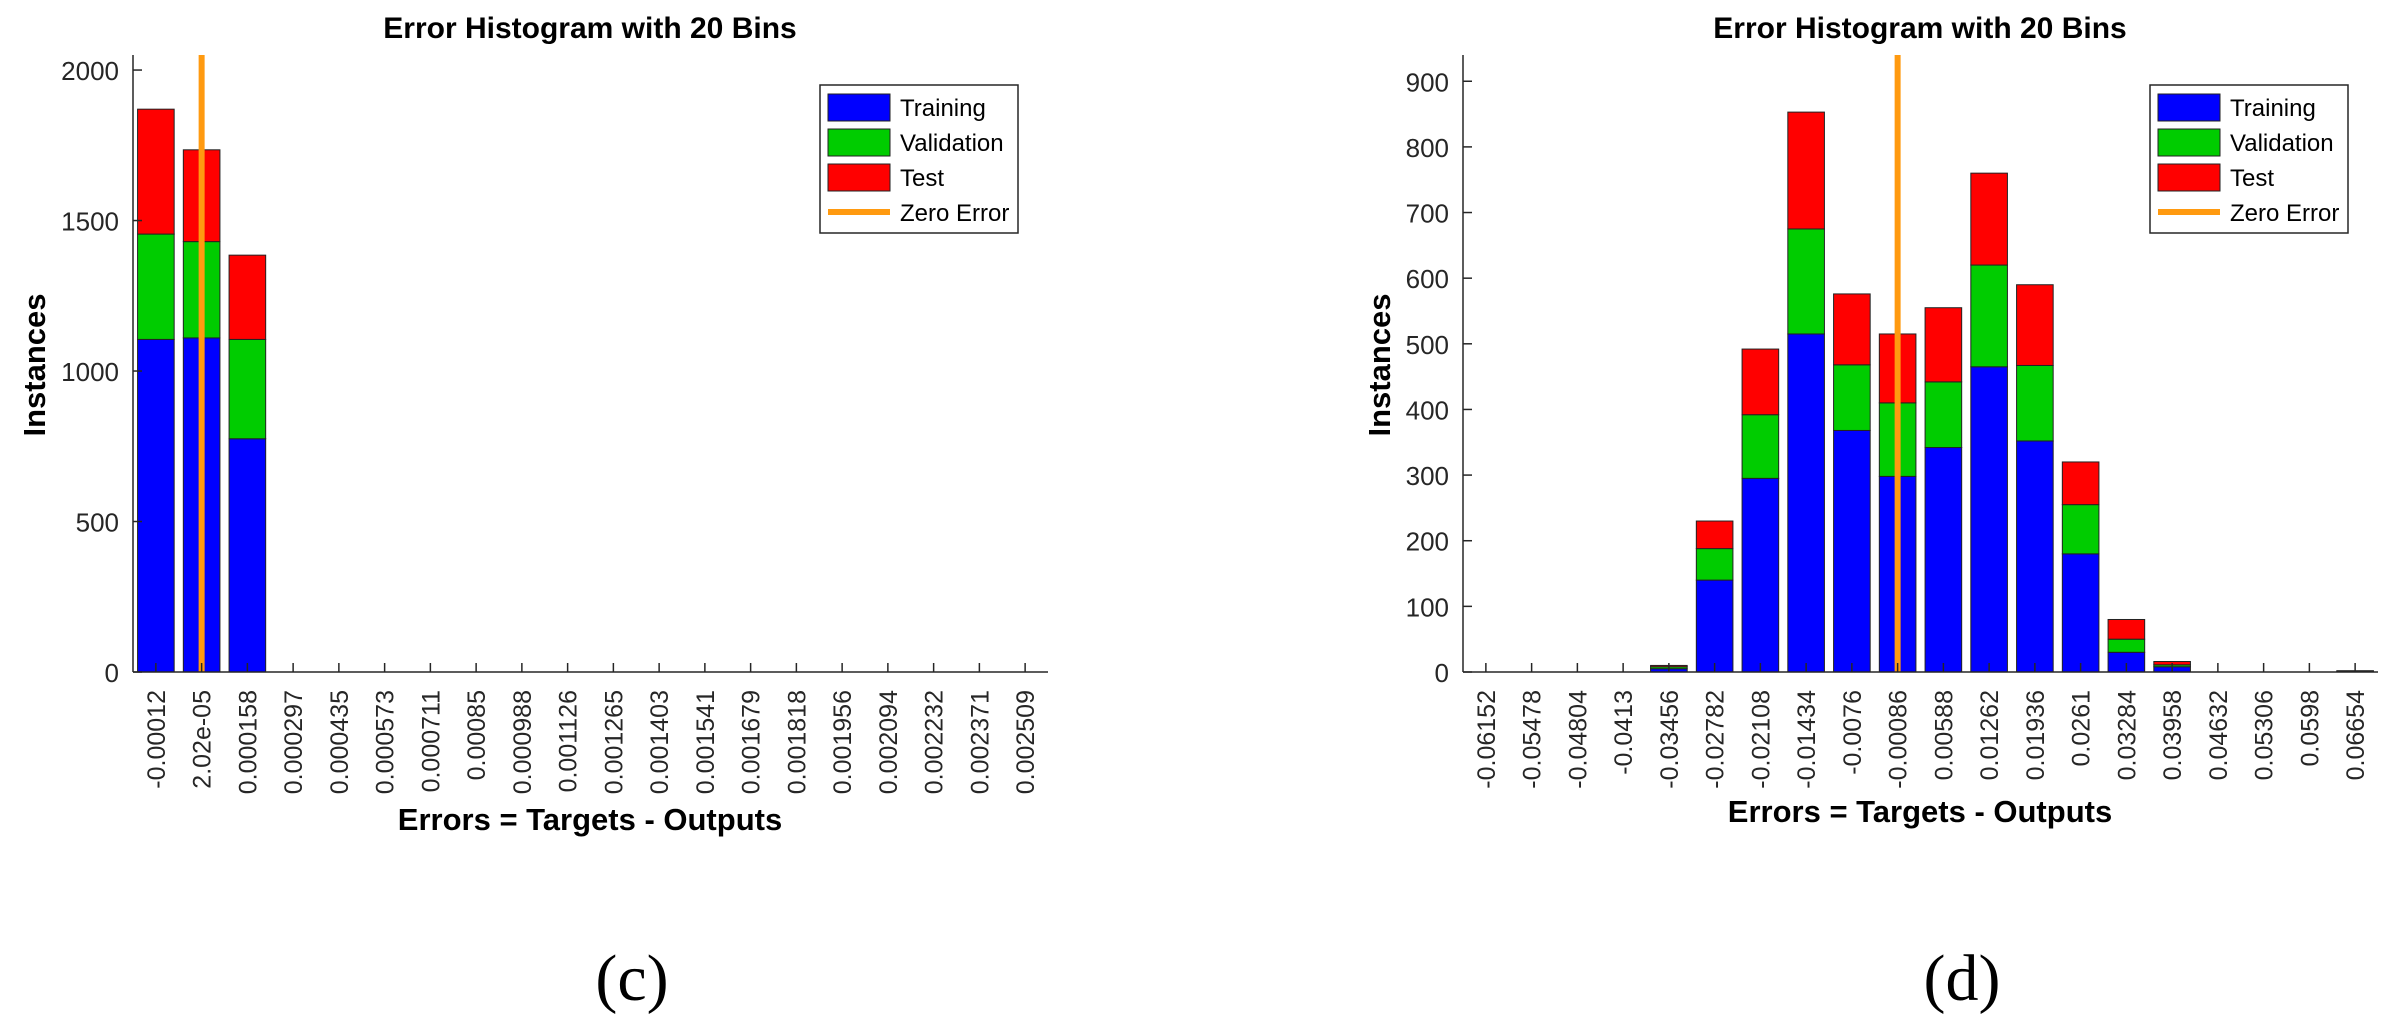  What do you see at coordinates (2082, 728) in the screenshot?
I see `x-tick-label: 0.0261` at bounding box center [2082, 728].